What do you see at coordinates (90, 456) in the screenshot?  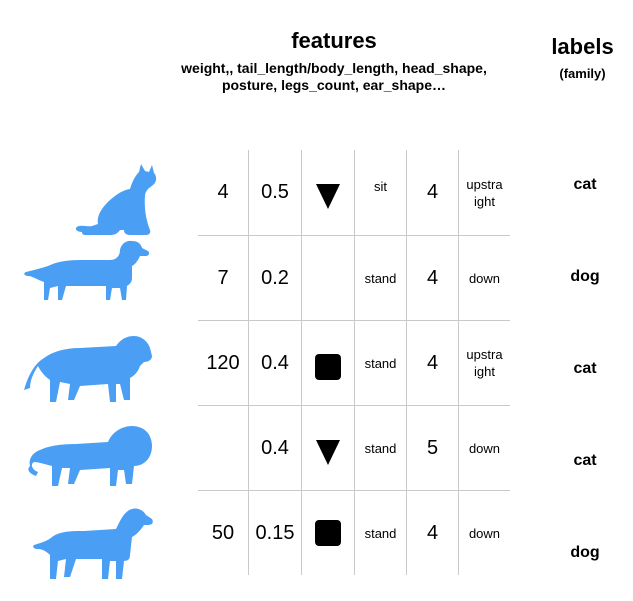 I see `lion-icon` at bounding box center [90, 456].